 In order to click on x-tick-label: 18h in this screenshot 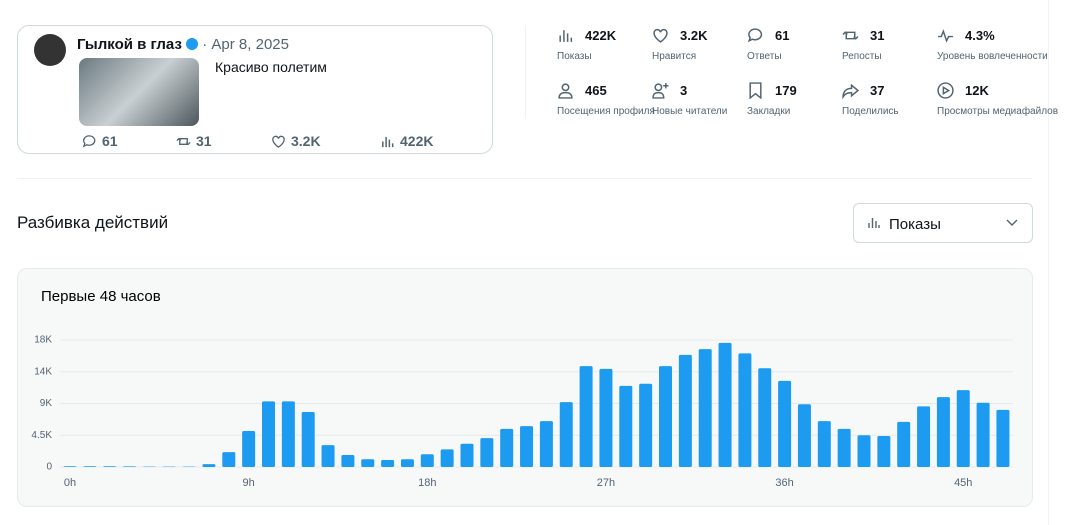, I will do `click(427, 483)`.